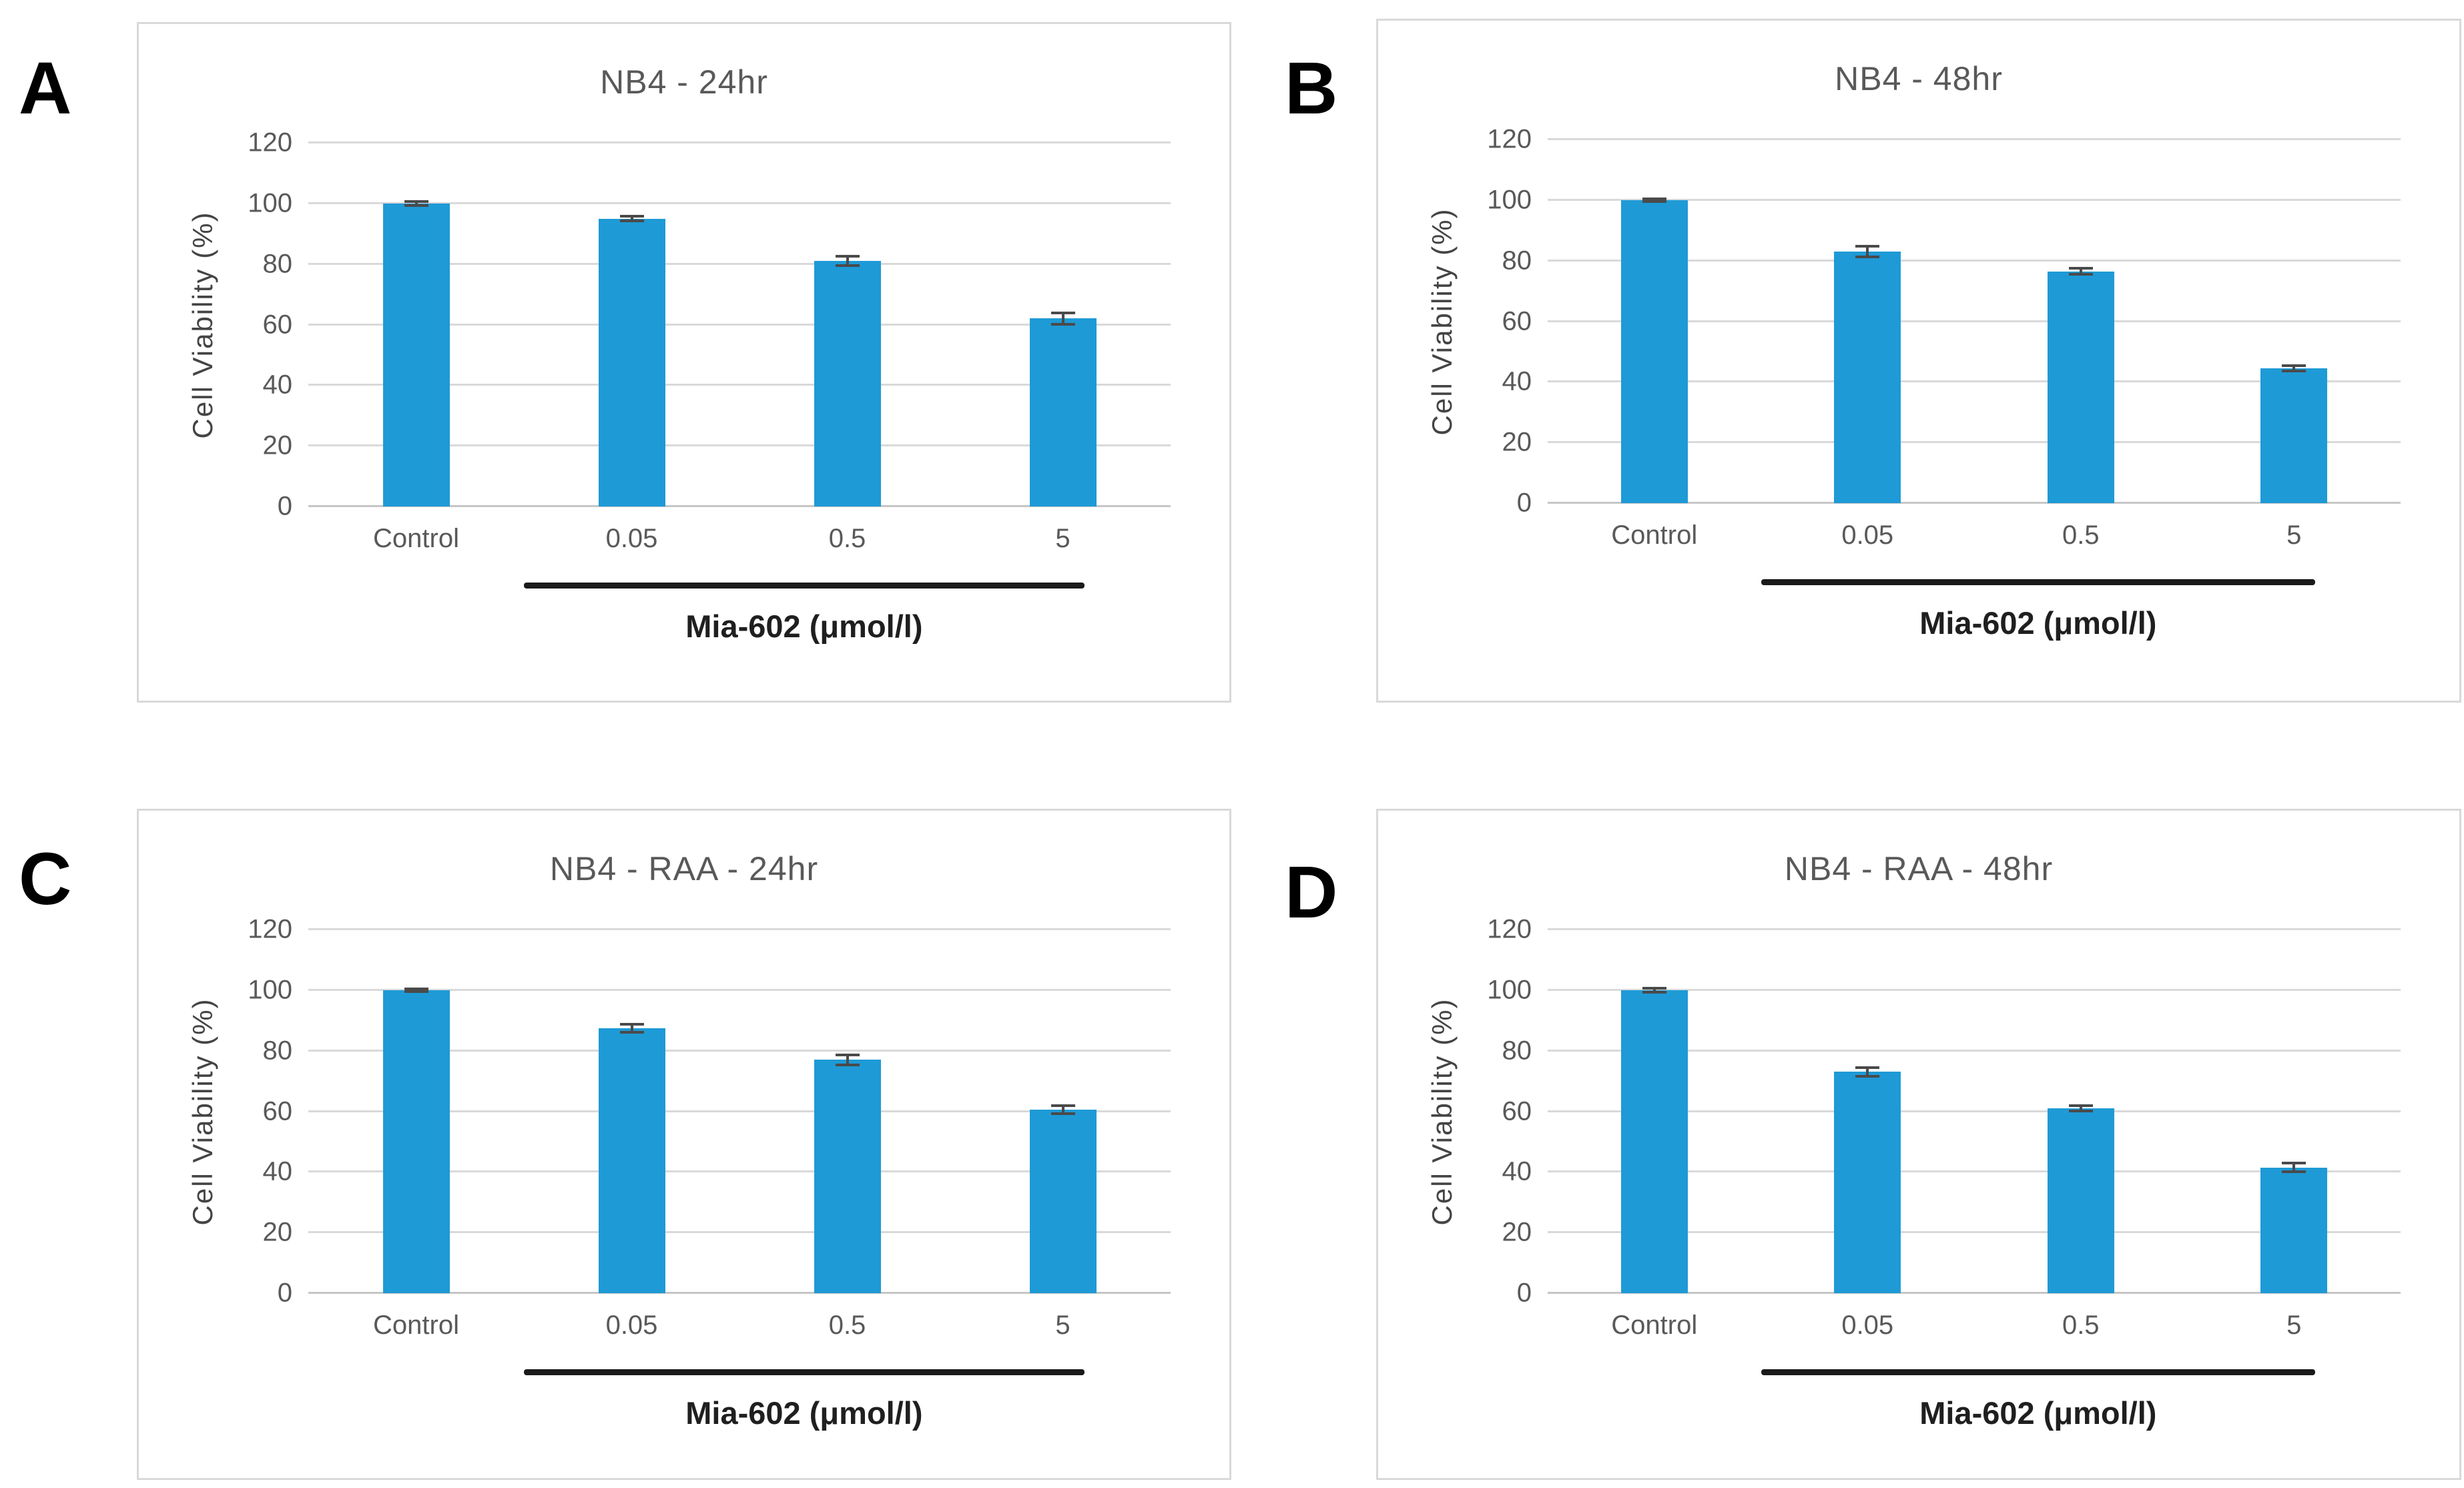  What do you see at coordinates (1311, 88) in the screenshot?
I see `panel-letter-b: B` at bounding box center [1311, 88].